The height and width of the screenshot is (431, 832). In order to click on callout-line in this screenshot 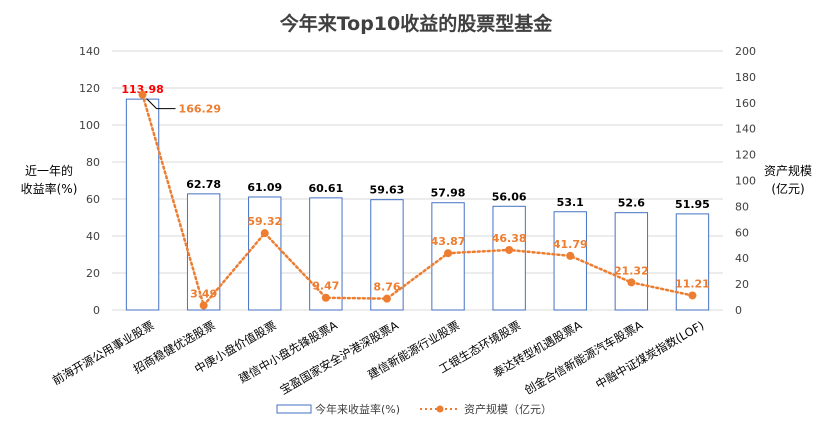, I will do `click(151, 104)`.